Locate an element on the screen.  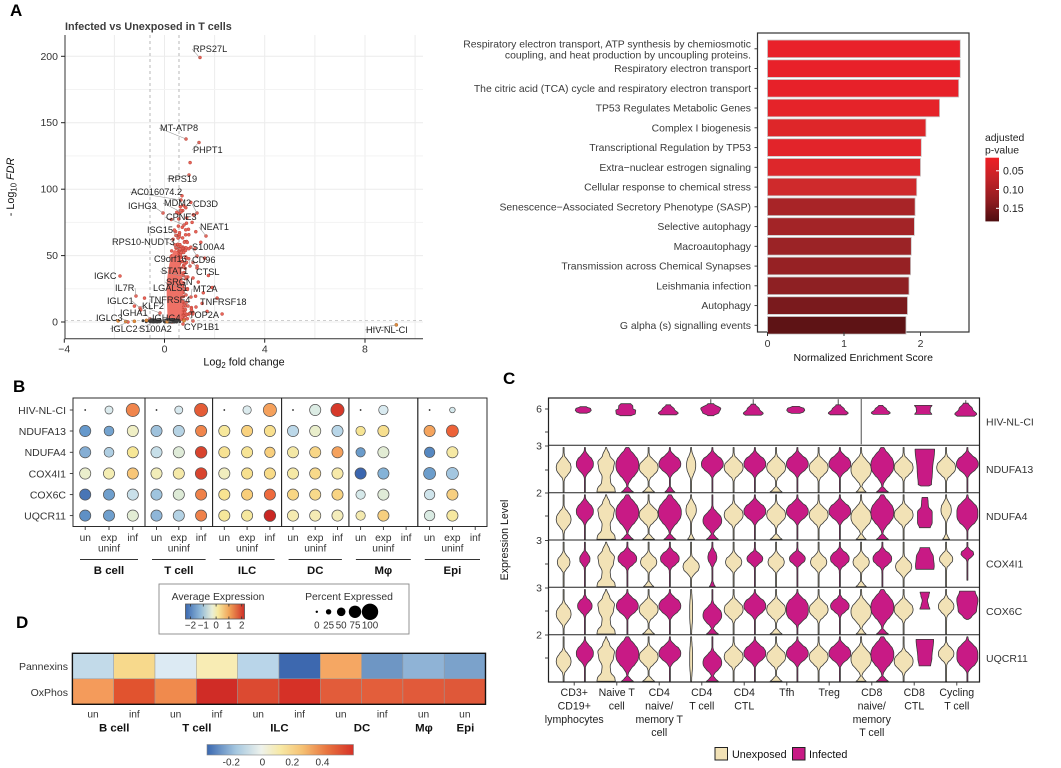
svg-text: 0.15 is located at coordinates (1013, 209).